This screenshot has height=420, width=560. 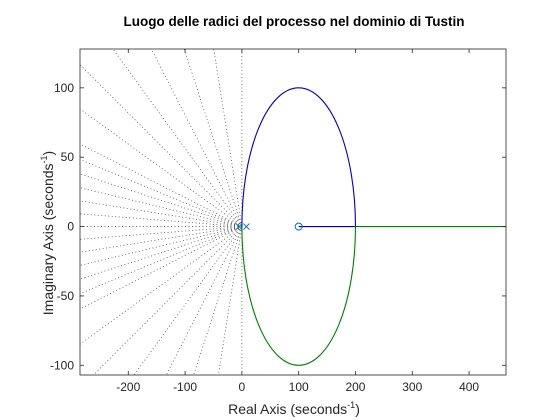 I want to click on y-axis-label: Imaginary Axis (seconds-1), so click(x=47, y=233).